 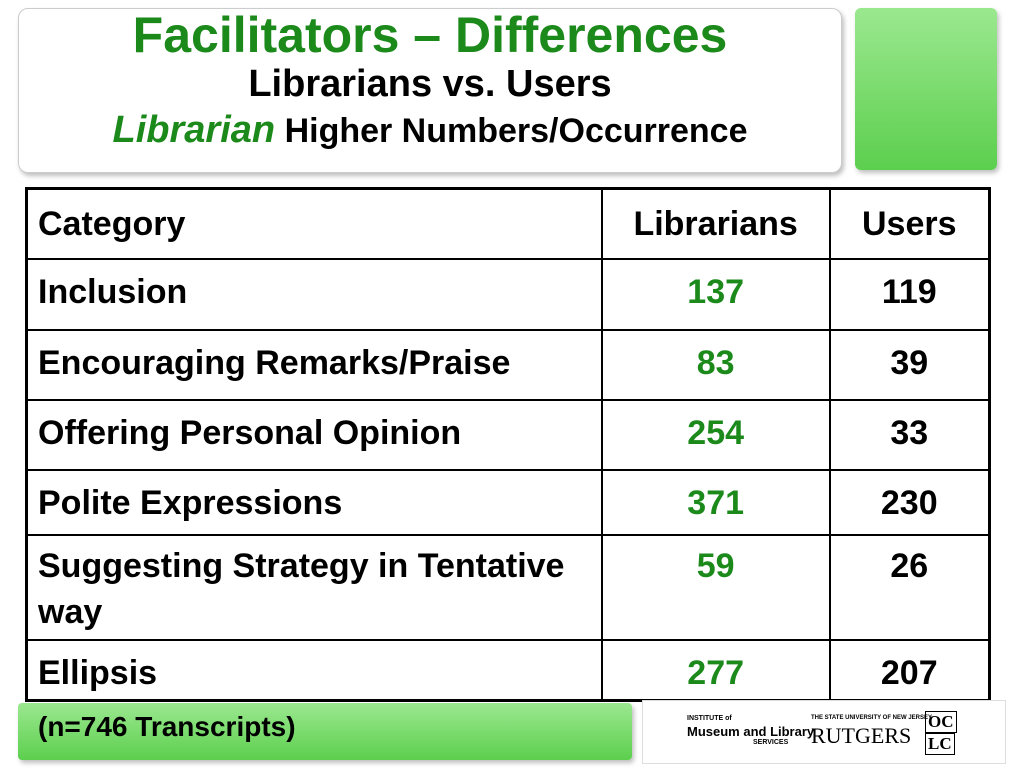 I want to click on table-row: Encouraging Remarks/Praise 83 39, so click(x=508, y=364).